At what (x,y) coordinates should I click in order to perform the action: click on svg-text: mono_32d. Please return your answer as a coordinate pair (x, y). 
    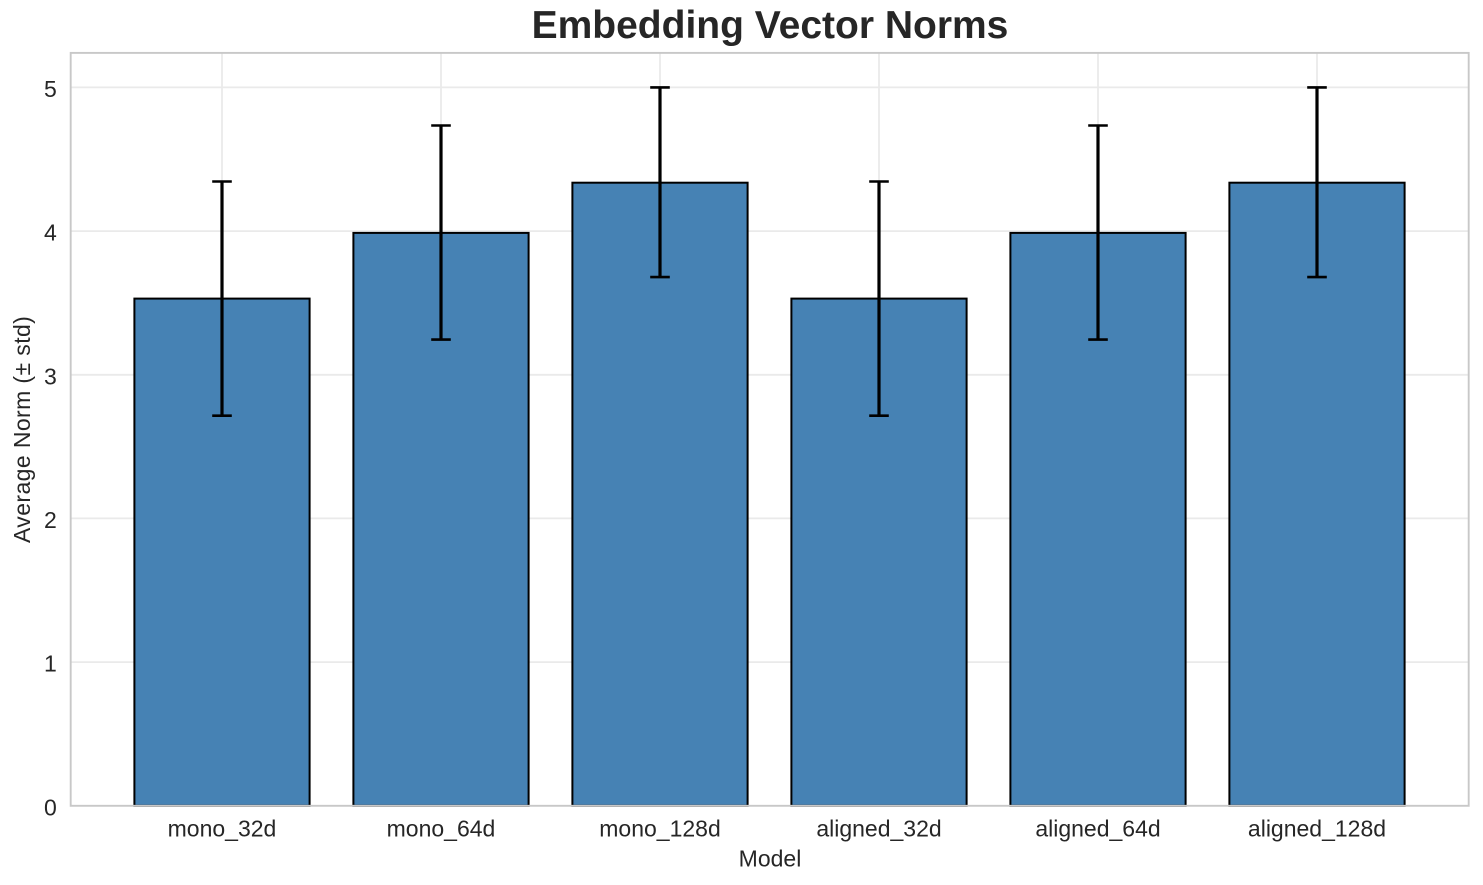
    Looking at the image, I should click on (222, 829).